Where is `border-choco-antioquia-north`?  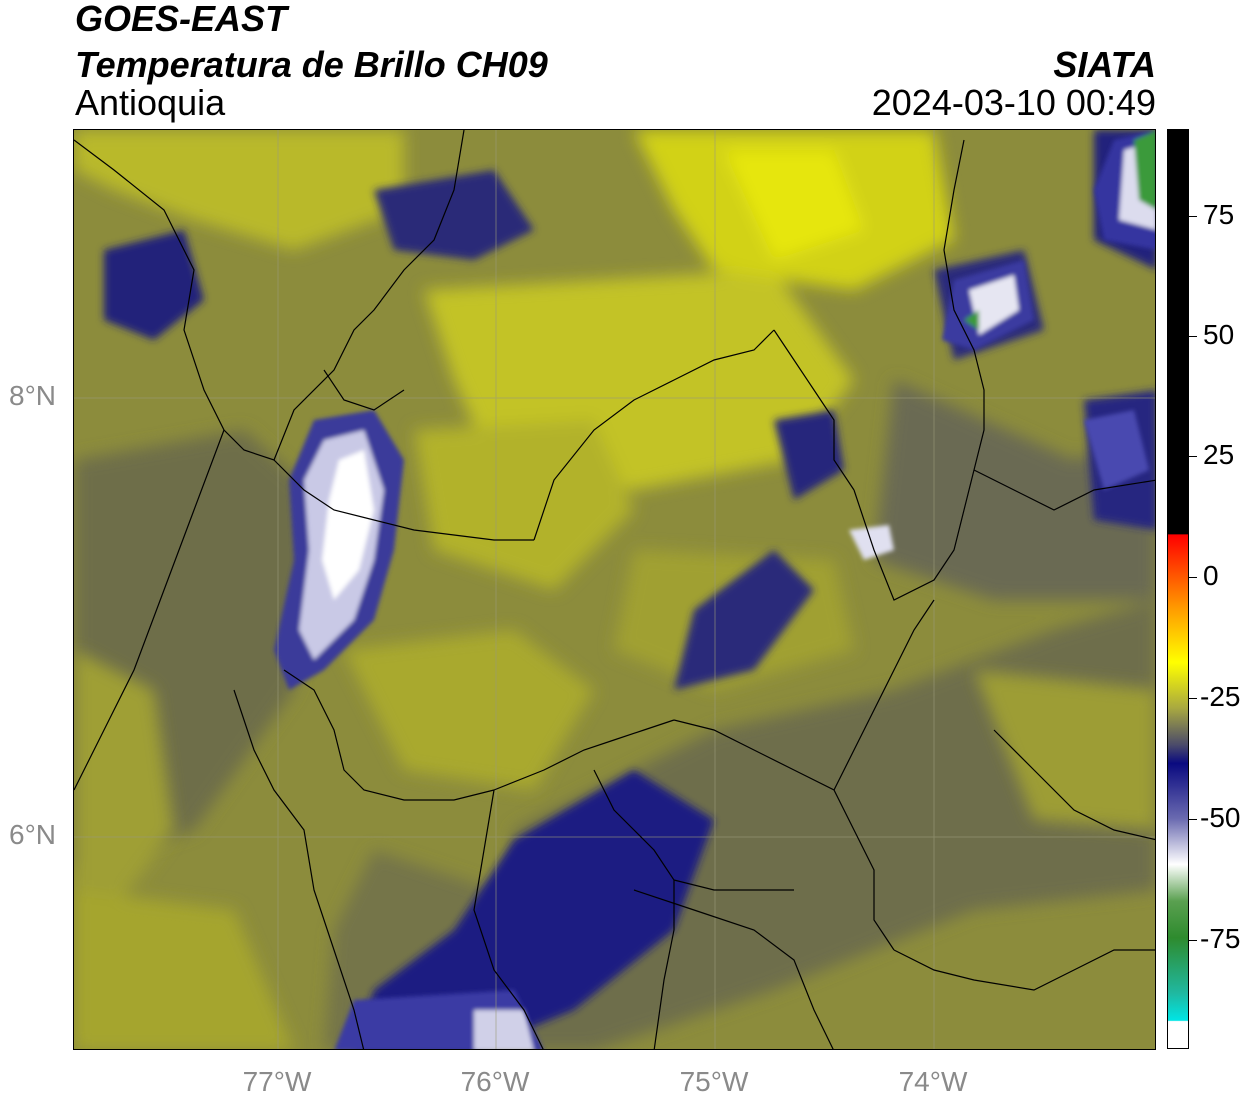 border-choco-antioquia-north is located at coordinates (403, 500).